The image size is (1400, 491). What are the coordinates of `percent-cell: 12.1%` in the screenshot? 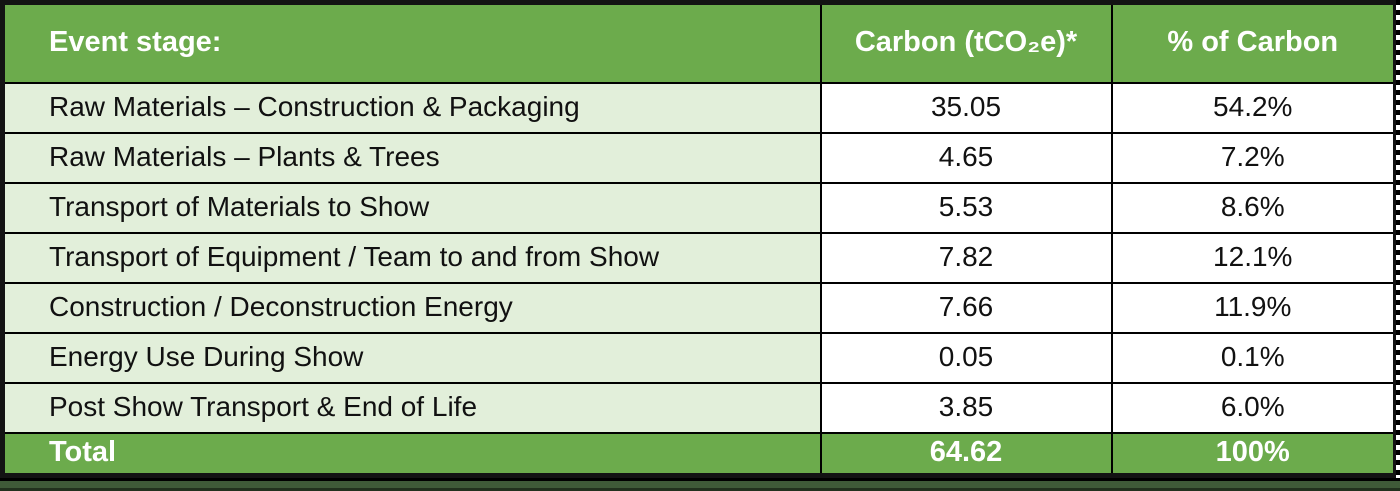 It's located at (1253, 257).